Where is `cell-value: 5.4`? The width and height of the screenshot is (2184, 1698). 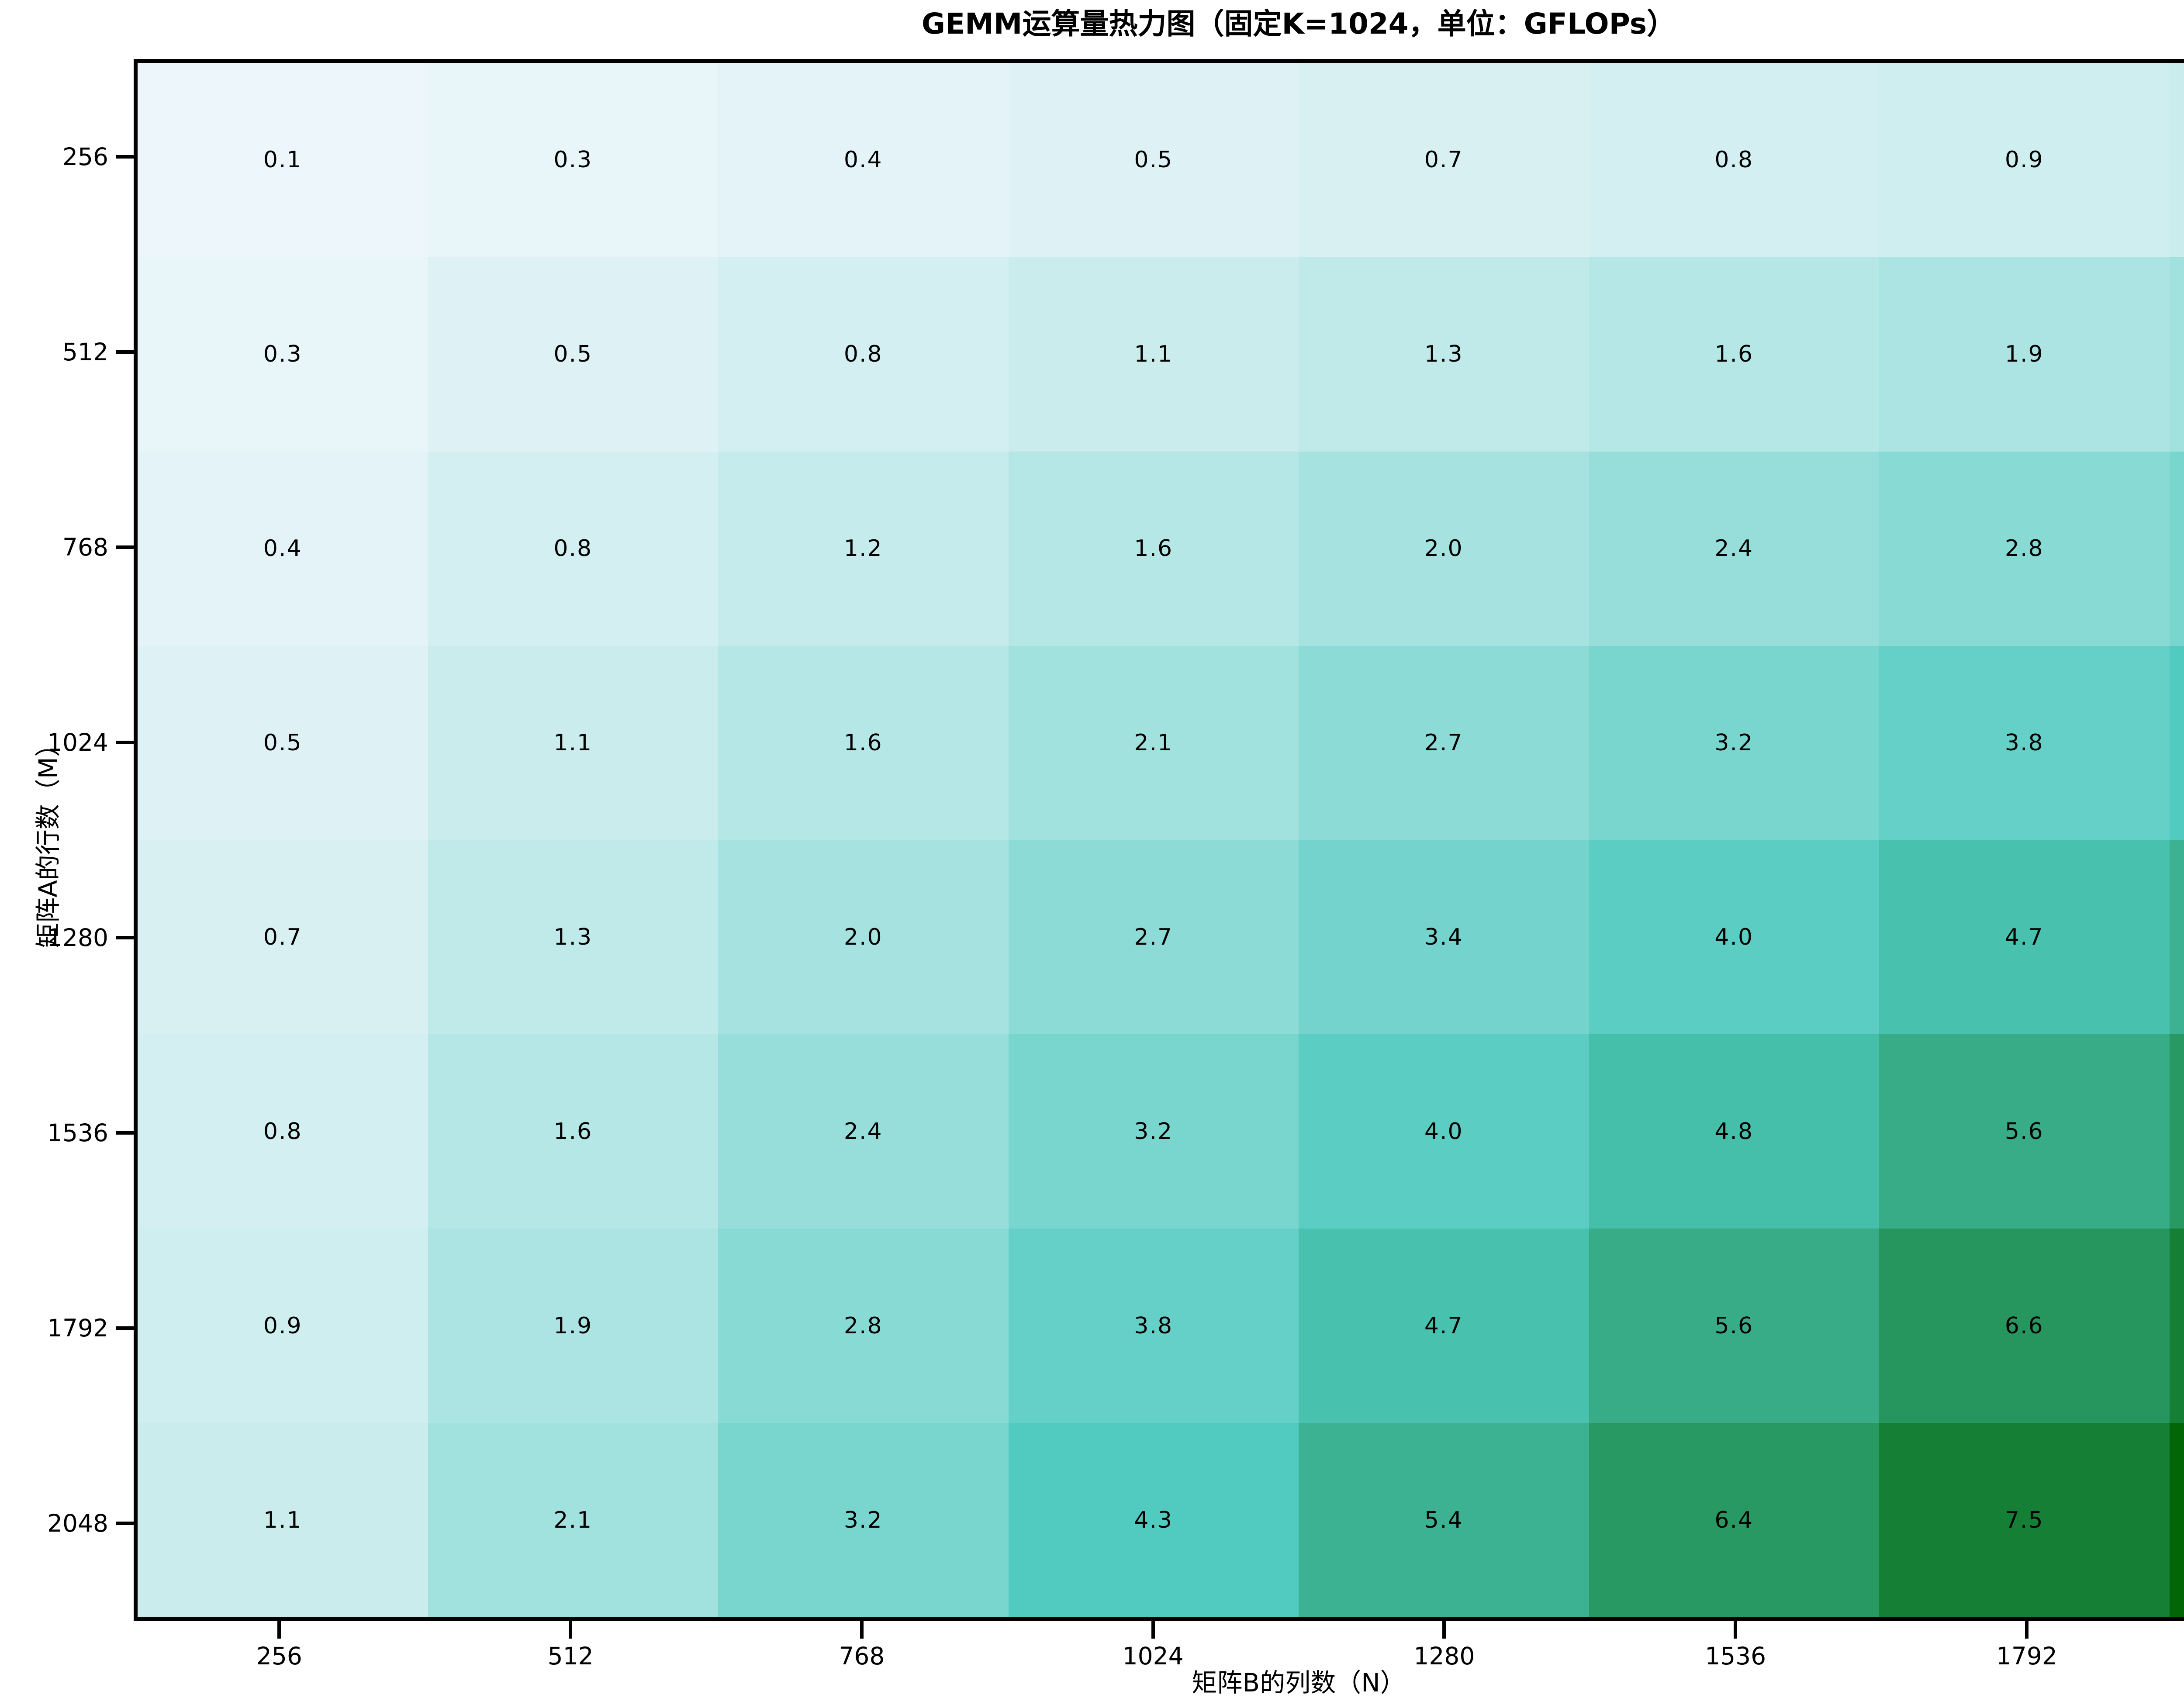 cell-value: 5.4 is located at coordinates (1443, 1520).